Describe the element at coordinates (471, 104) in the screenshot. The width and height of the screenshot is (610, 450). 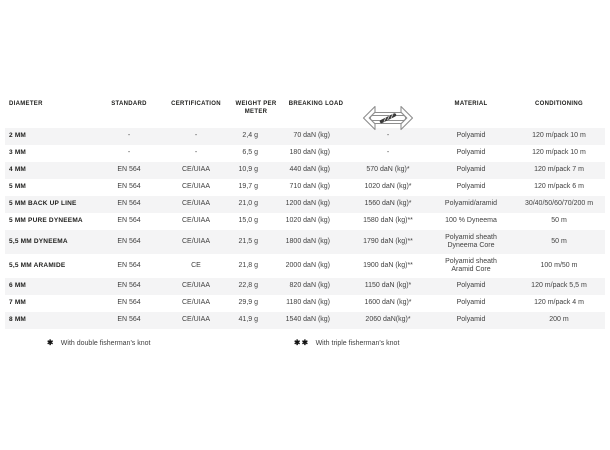
I see `column-header-material: MATERIAL` at that location.